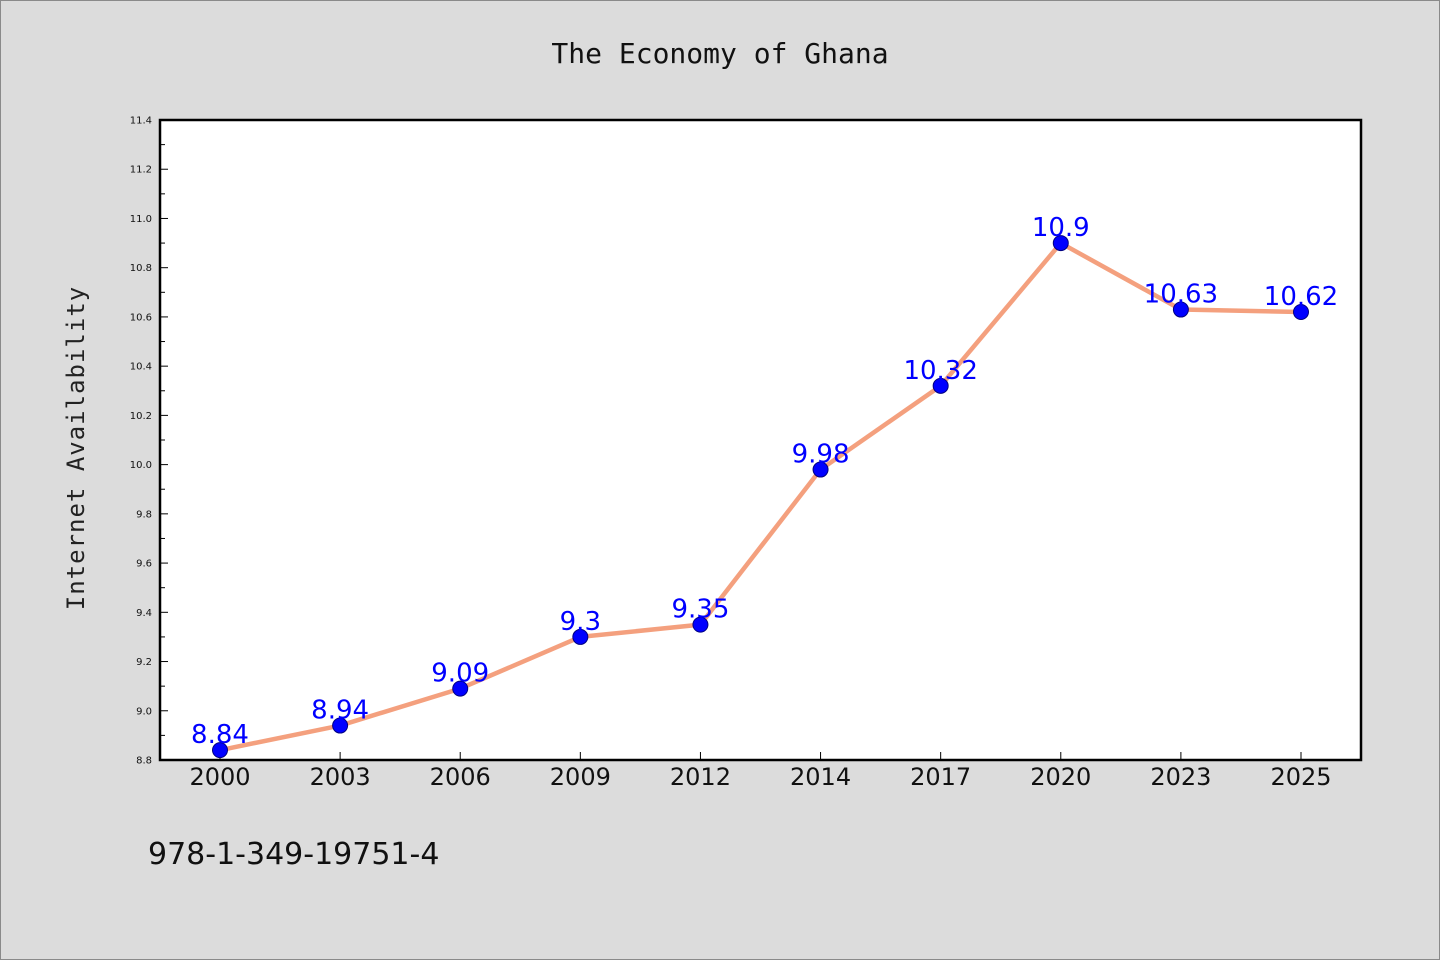 The width and height of the screenshot is (1440, 960). What do you see at coordinates (760, 771) in the screenshot?
I see `x-axis-ticks: 2000 2003 2006 2009 2012 2014 2017 2020 2023 2025` at bounding box center [760, 771].